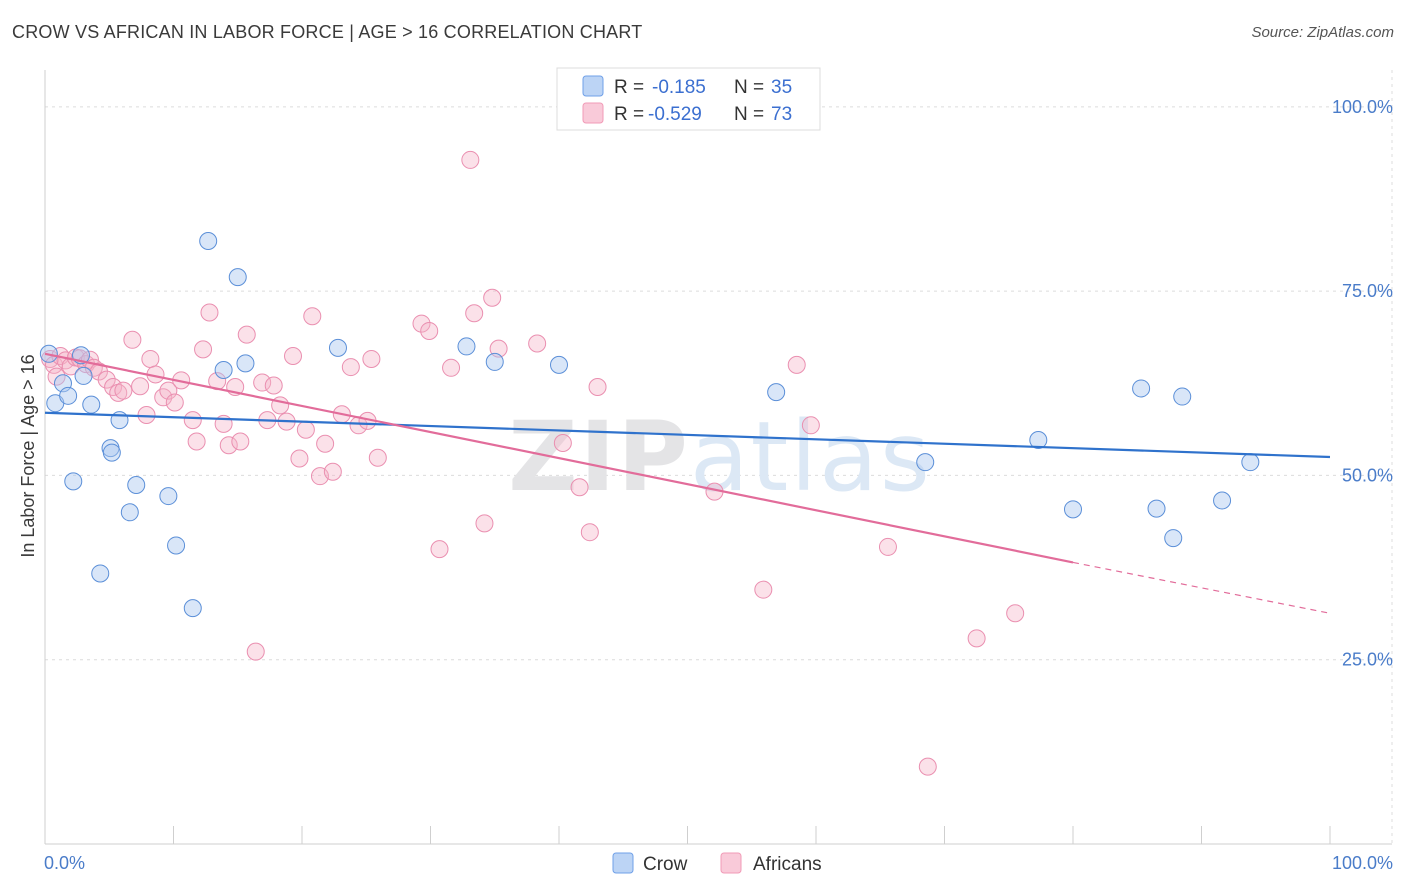 This screenshot has height=892, width=1406. Describe the element at coordinates (623, 863) in the screenshot. I see `bottom-legend-swatch-crow` at that location.